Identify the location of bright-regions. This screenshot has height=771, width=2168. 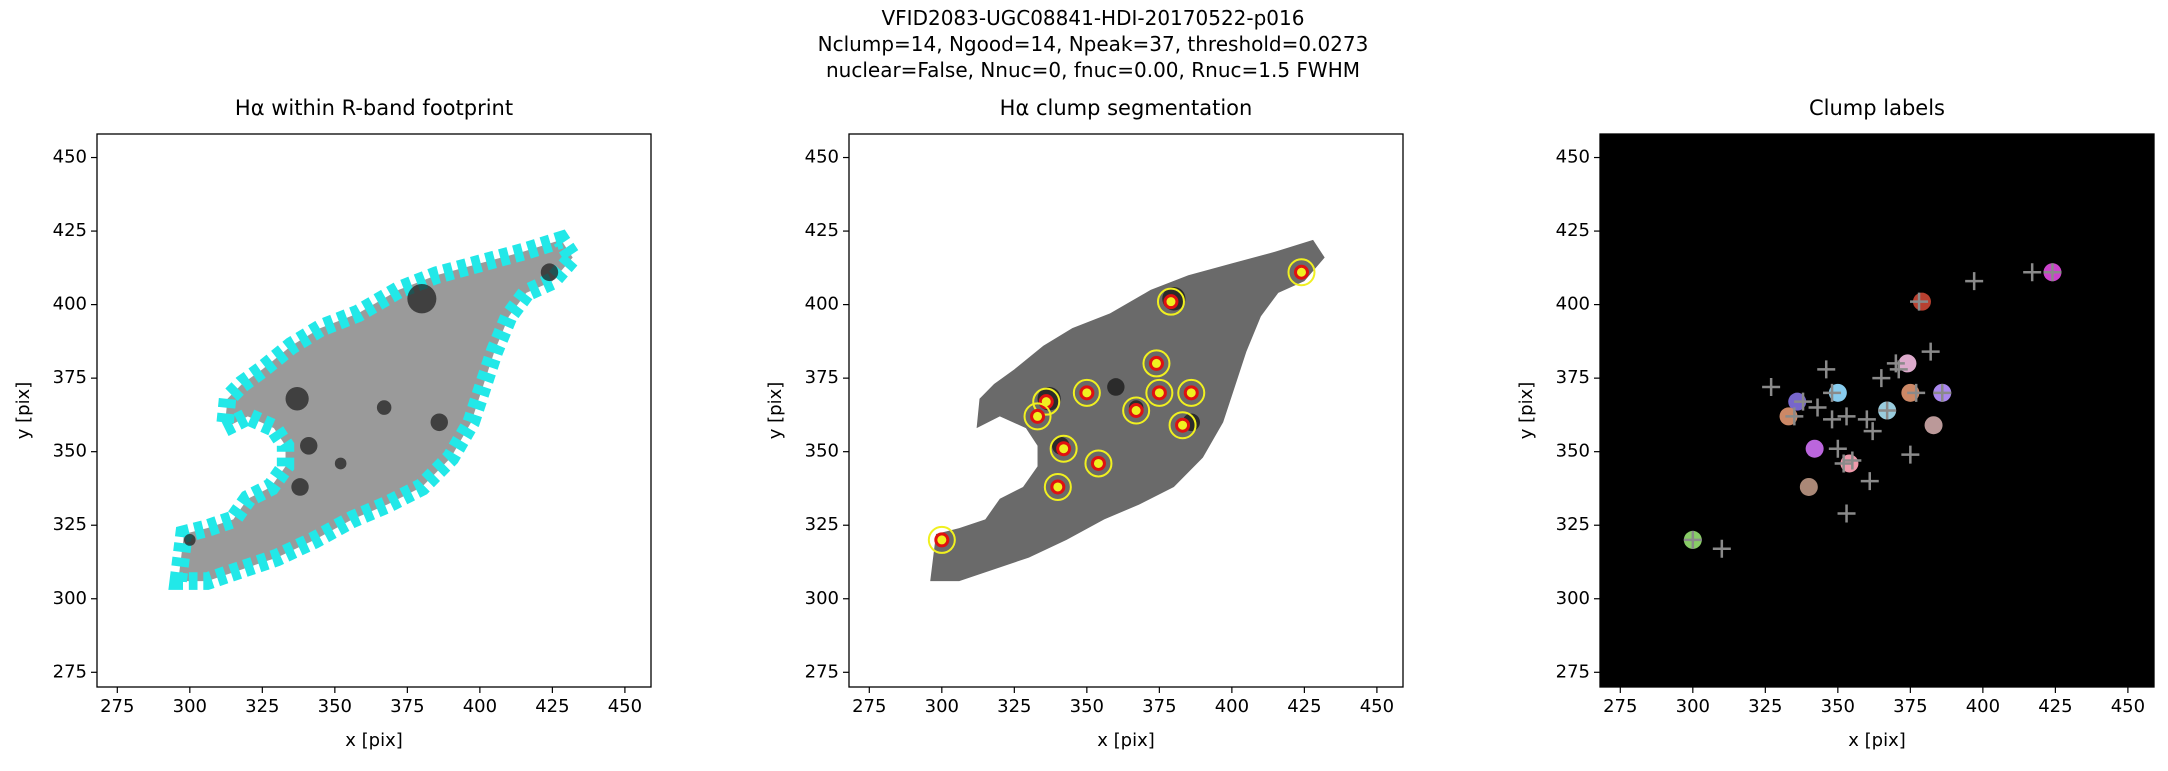
(371, 404).